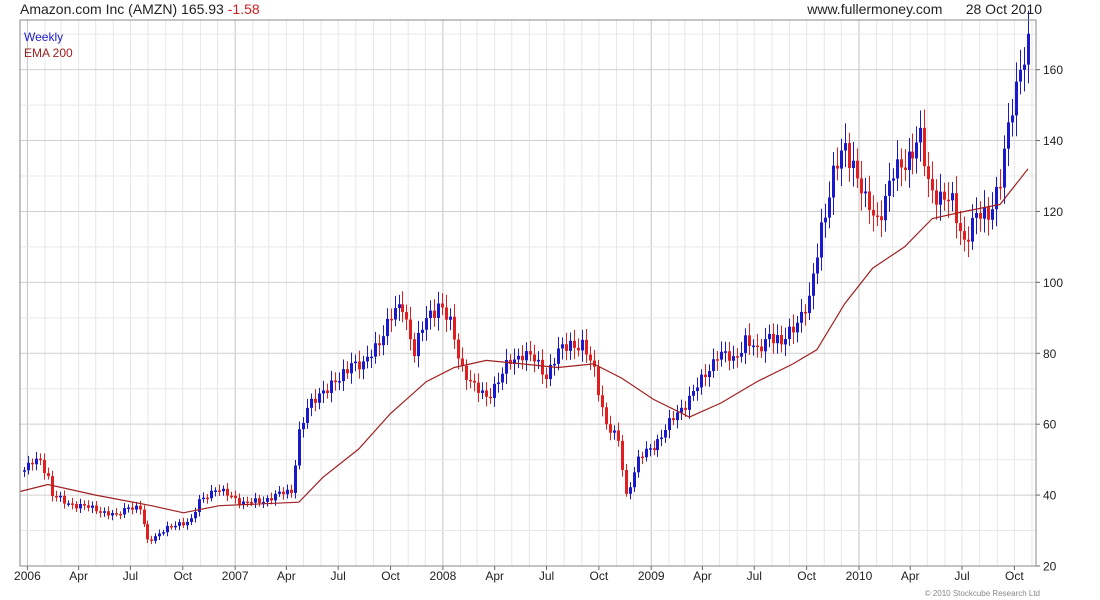 This screenshot has width=1100, height=600. What do you see at coordinates (982, 593) in the screenshot?
I see `copyright-notice: © 2010 Stockcube Research Ltd` at bounding box center [982, 593].